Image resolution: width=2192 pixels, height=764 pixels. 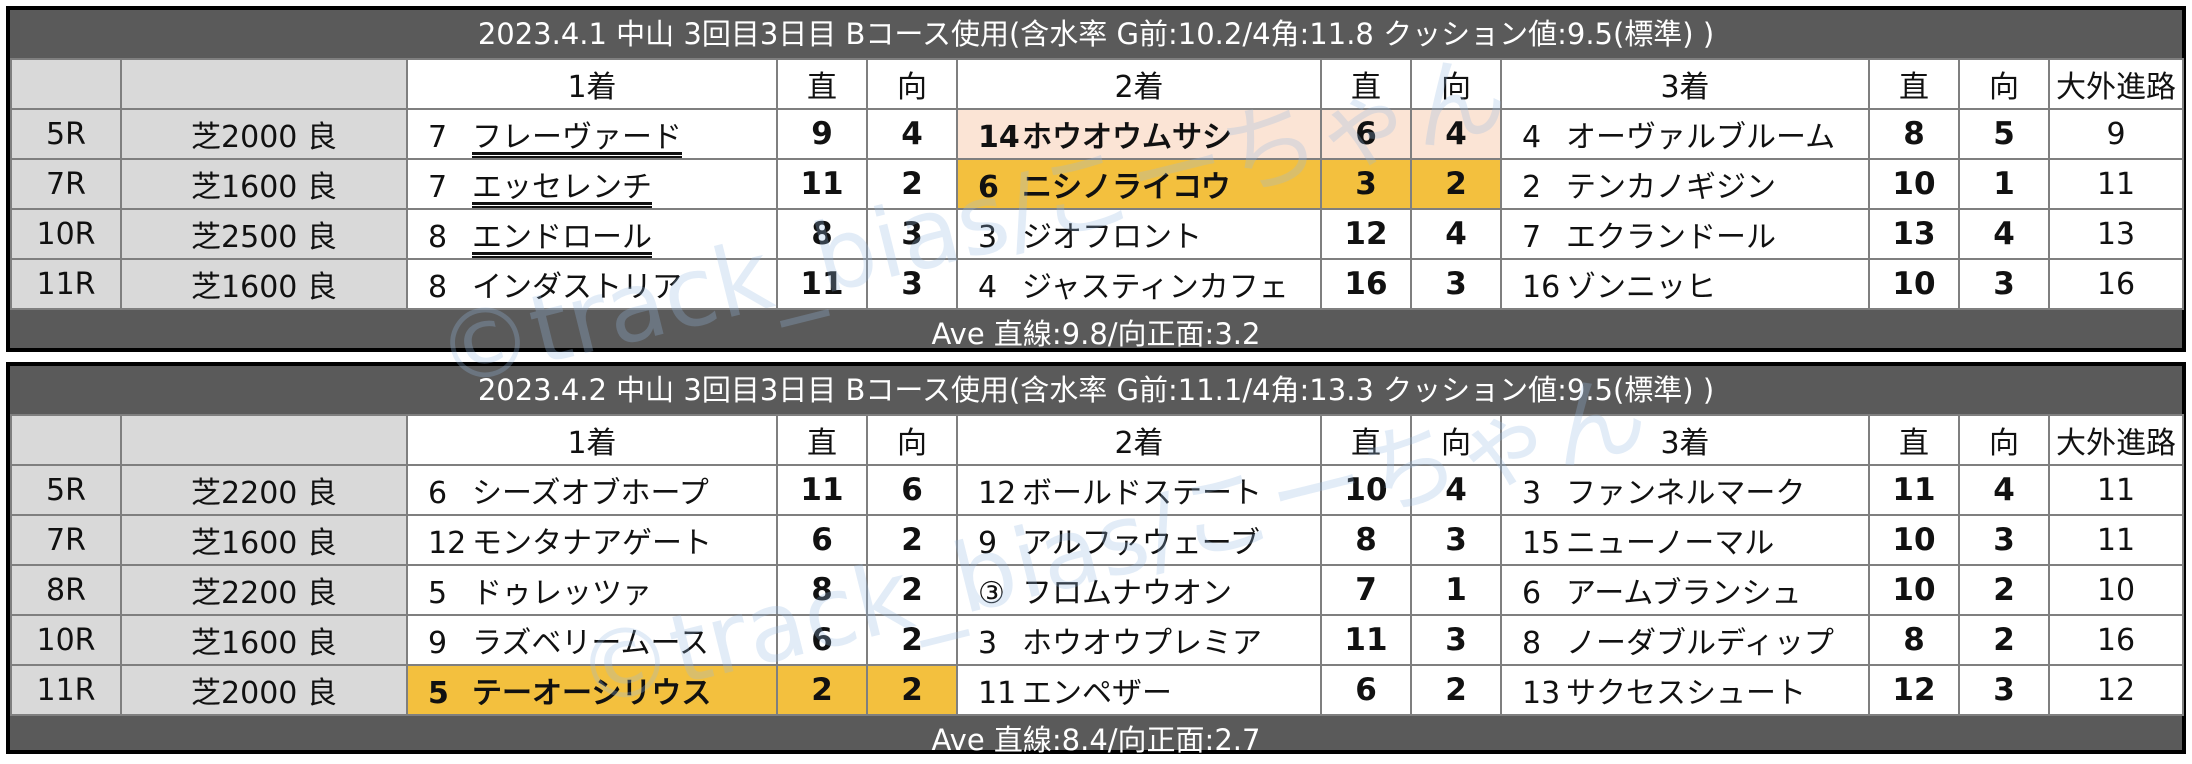 What do you see at coordinates (988, 543) in the screenshot?
I see `horse-number: 9` at bounding box center [988, 543].